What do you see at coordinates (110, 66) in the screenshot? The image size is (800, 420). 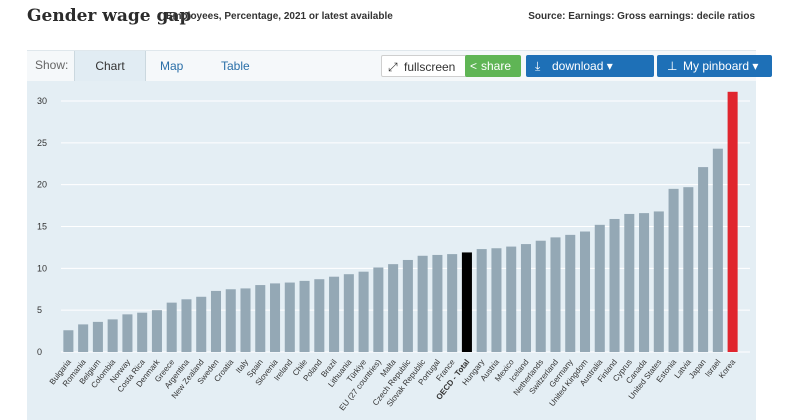 I see `tab-chart: Chart` at bounding box center [110, 66].